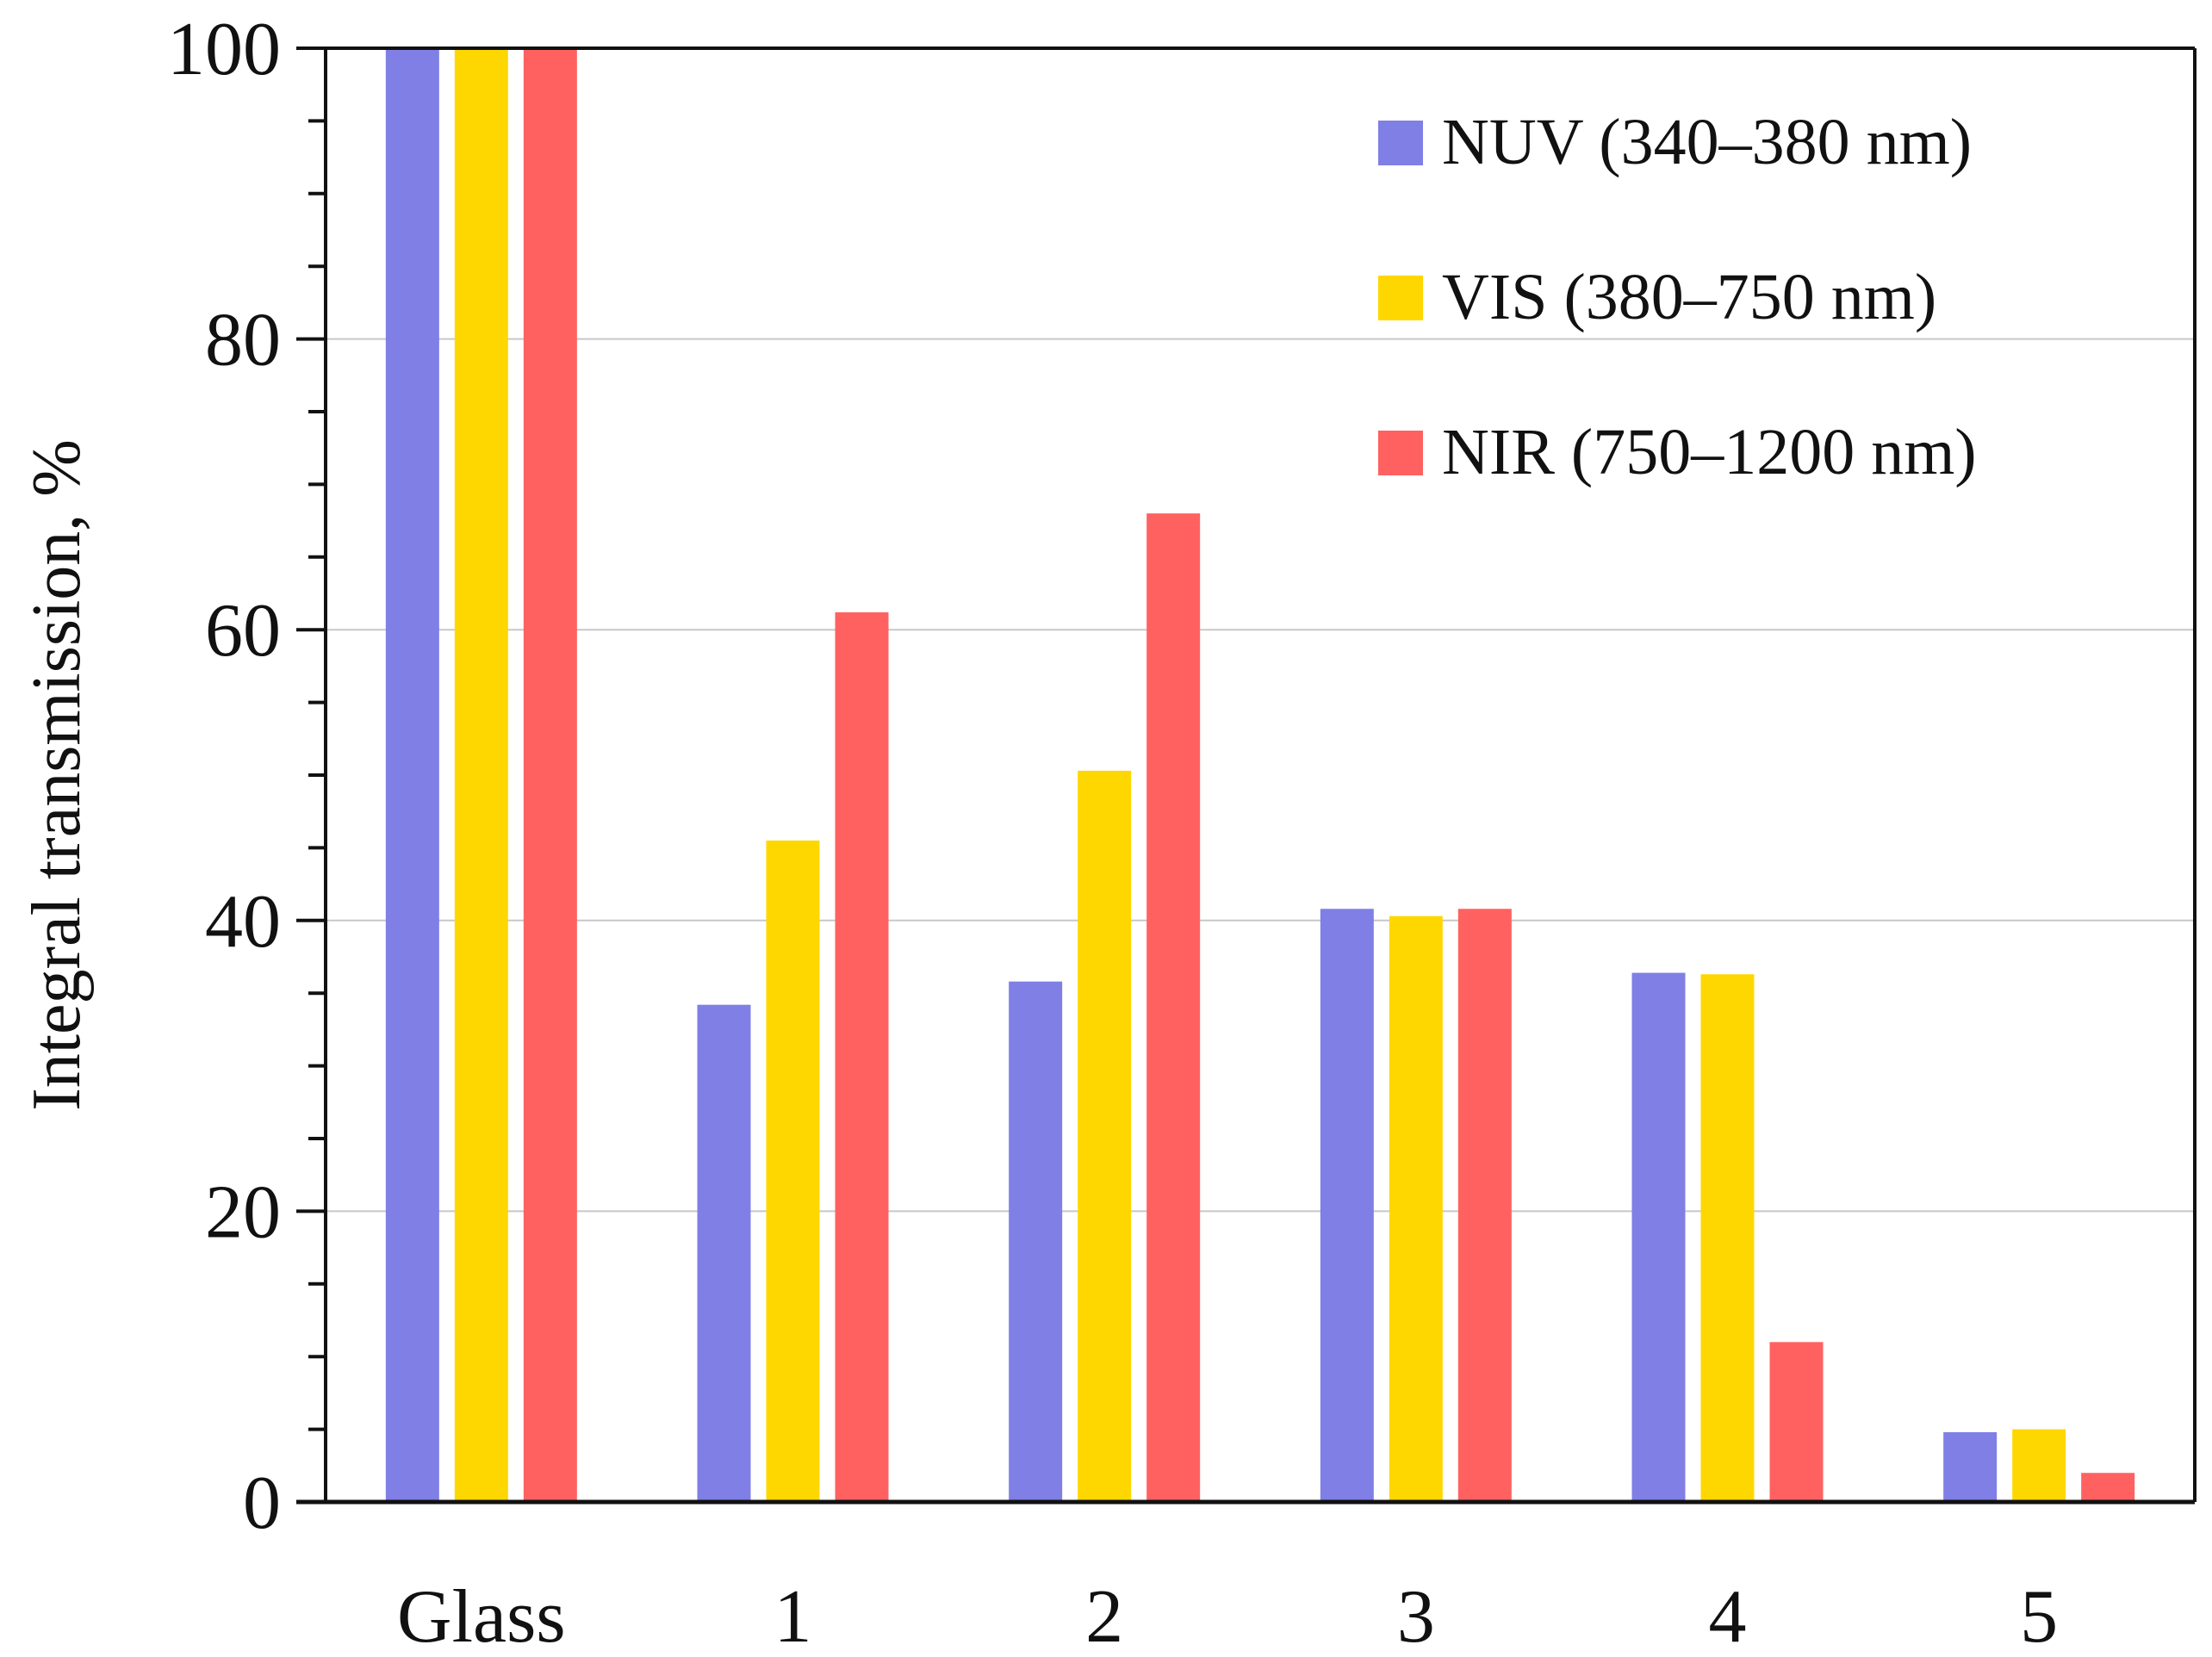  What do you see at coordinates (412, 775) in the screenshot?
I see `bar-nuv-glass` at bounding box center [412, 775].